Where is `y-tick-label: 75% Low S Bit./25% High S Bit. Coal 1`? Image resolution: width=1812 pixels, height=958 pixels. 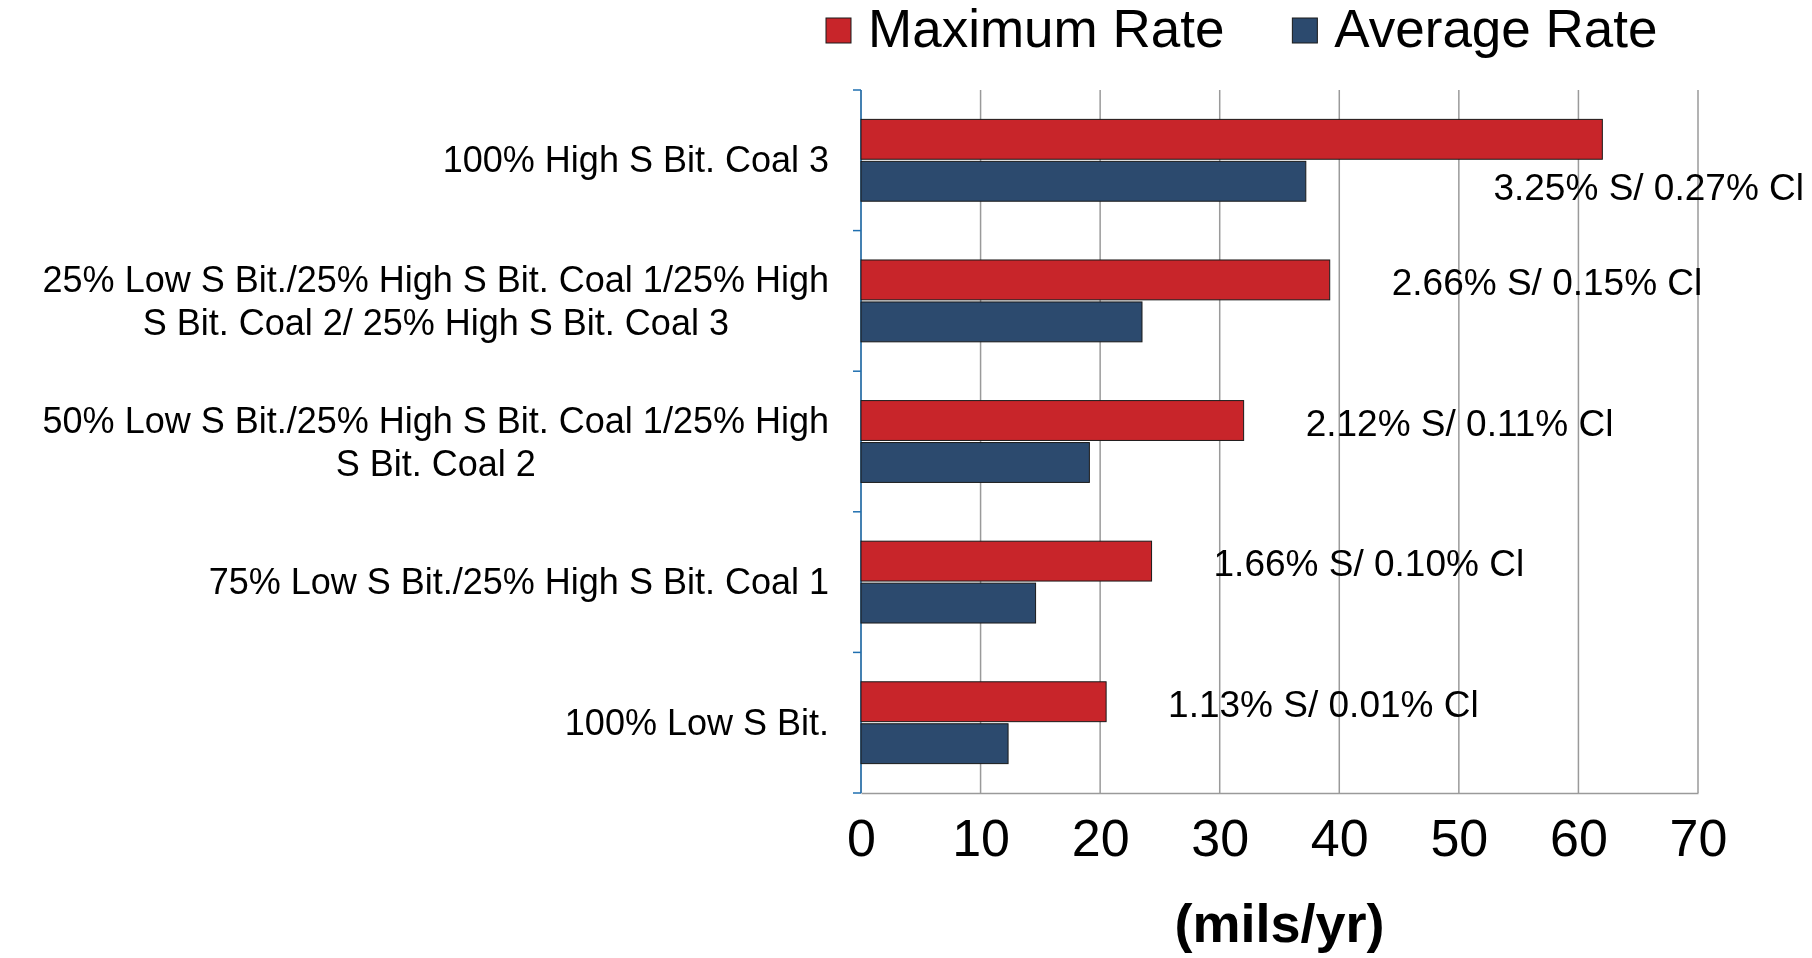 y-tick-label: 75% Low S Bit./25% High S Bit. Coal 1 is located at coordinates (518, 582).